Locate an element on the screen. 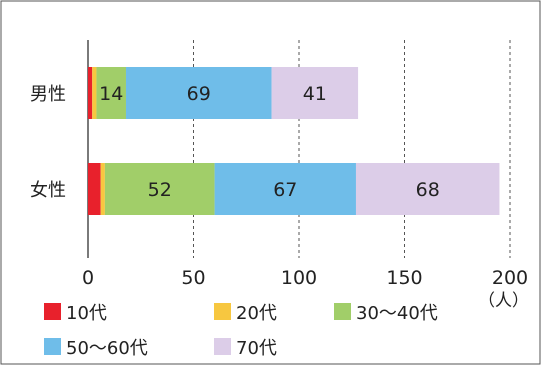 This screenshot has width=543, height=369. data-label: 52 is located at coordinates (160, 190).